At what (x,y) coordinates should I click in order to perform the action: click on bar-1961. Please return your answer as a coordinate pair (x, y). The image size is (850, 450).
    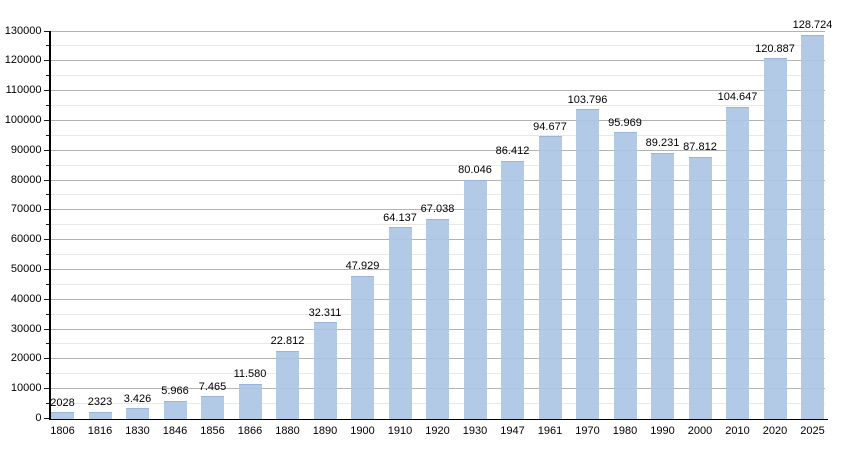
    Looking at the image, I should click on (550, 278).